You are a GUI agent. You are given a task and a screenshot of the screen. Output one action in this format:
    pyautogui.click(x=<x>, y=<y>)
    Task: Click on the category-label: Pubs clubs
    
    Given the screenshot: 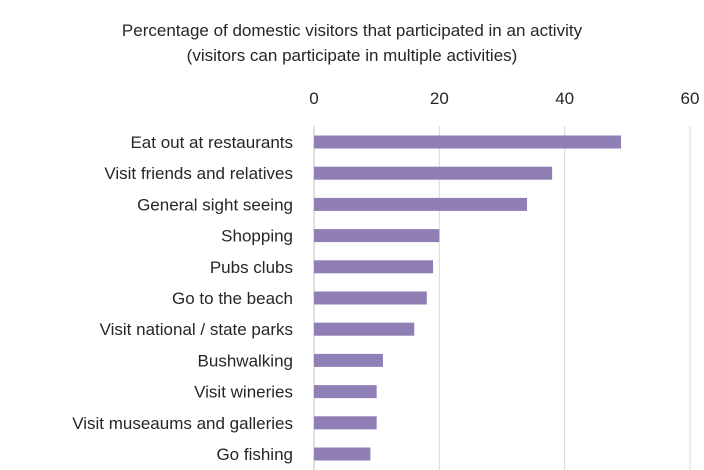 What is the action you would take?
    pyautogui.click(x=251, y=267)
    